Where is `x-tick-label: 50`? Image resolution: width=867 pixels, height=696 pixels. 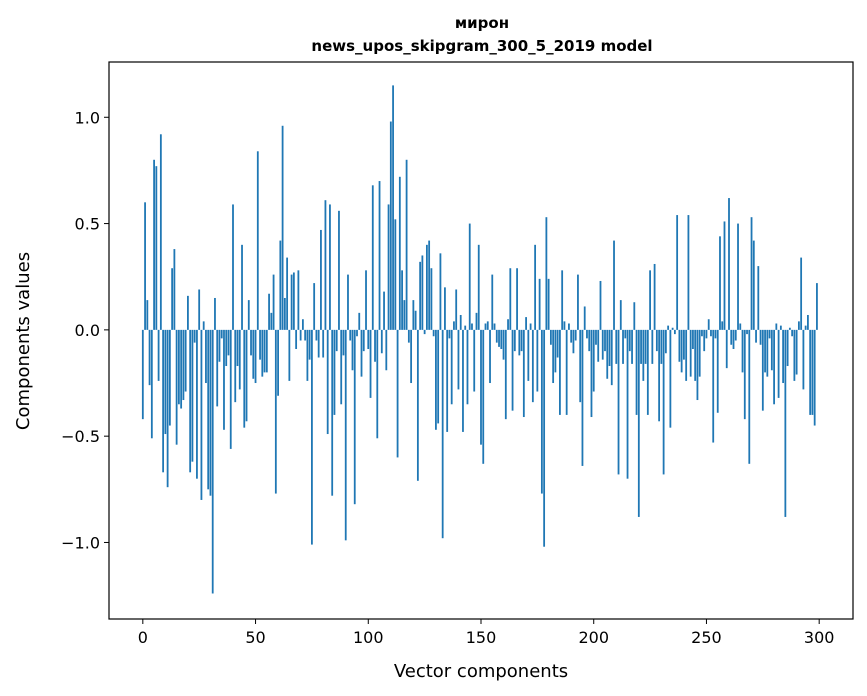
x-tick-label: 50 is located at coordinates (255, 637).